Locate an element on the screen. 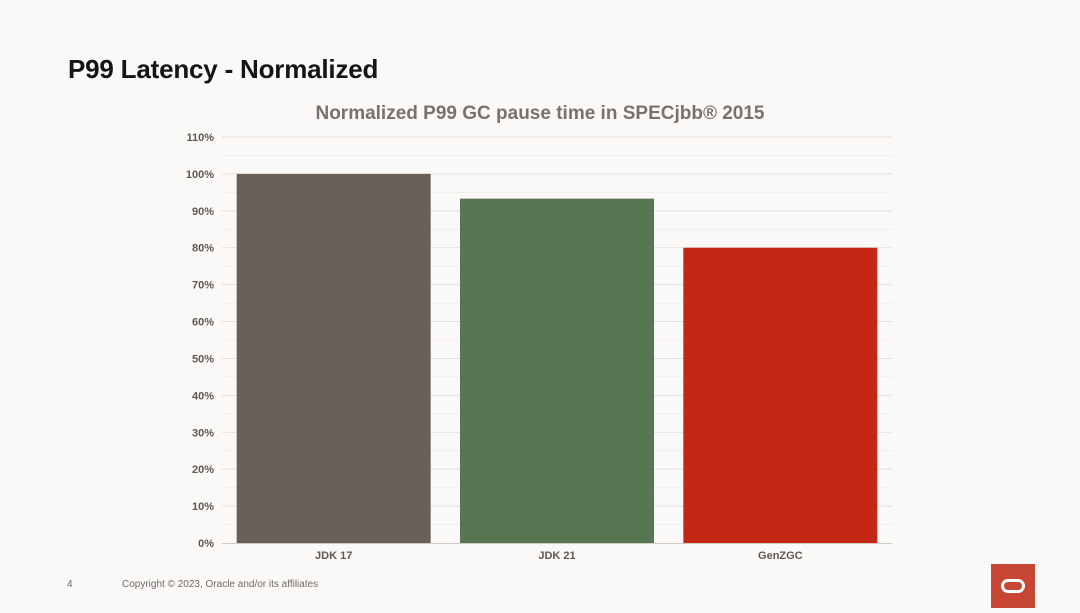 Image resolution: width=1080 pixels, height=613 pixels. oracle-logo-icon is located at coordinates (1013, 586).